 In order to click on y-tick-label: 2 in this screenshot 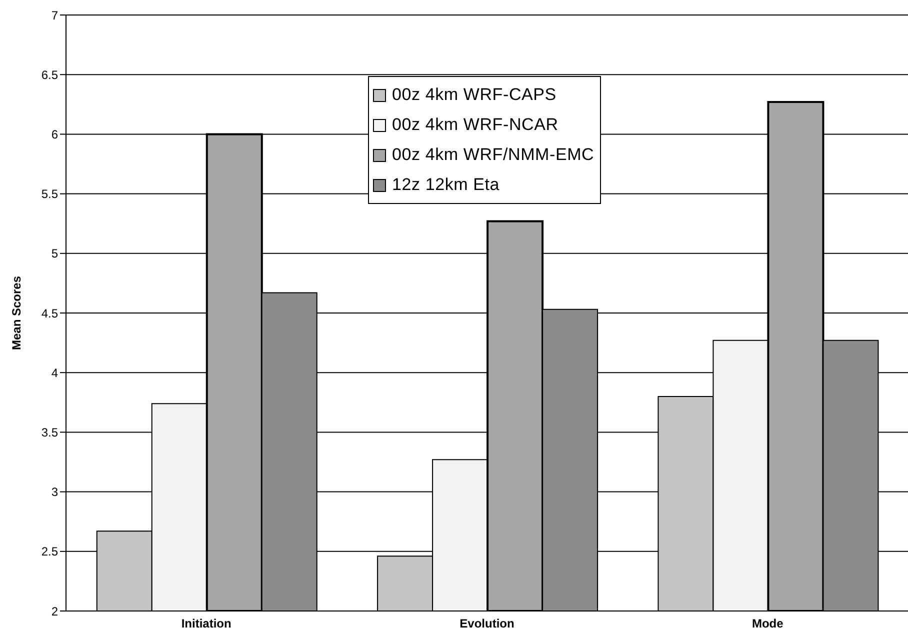, I will do `click(54, 611)`.